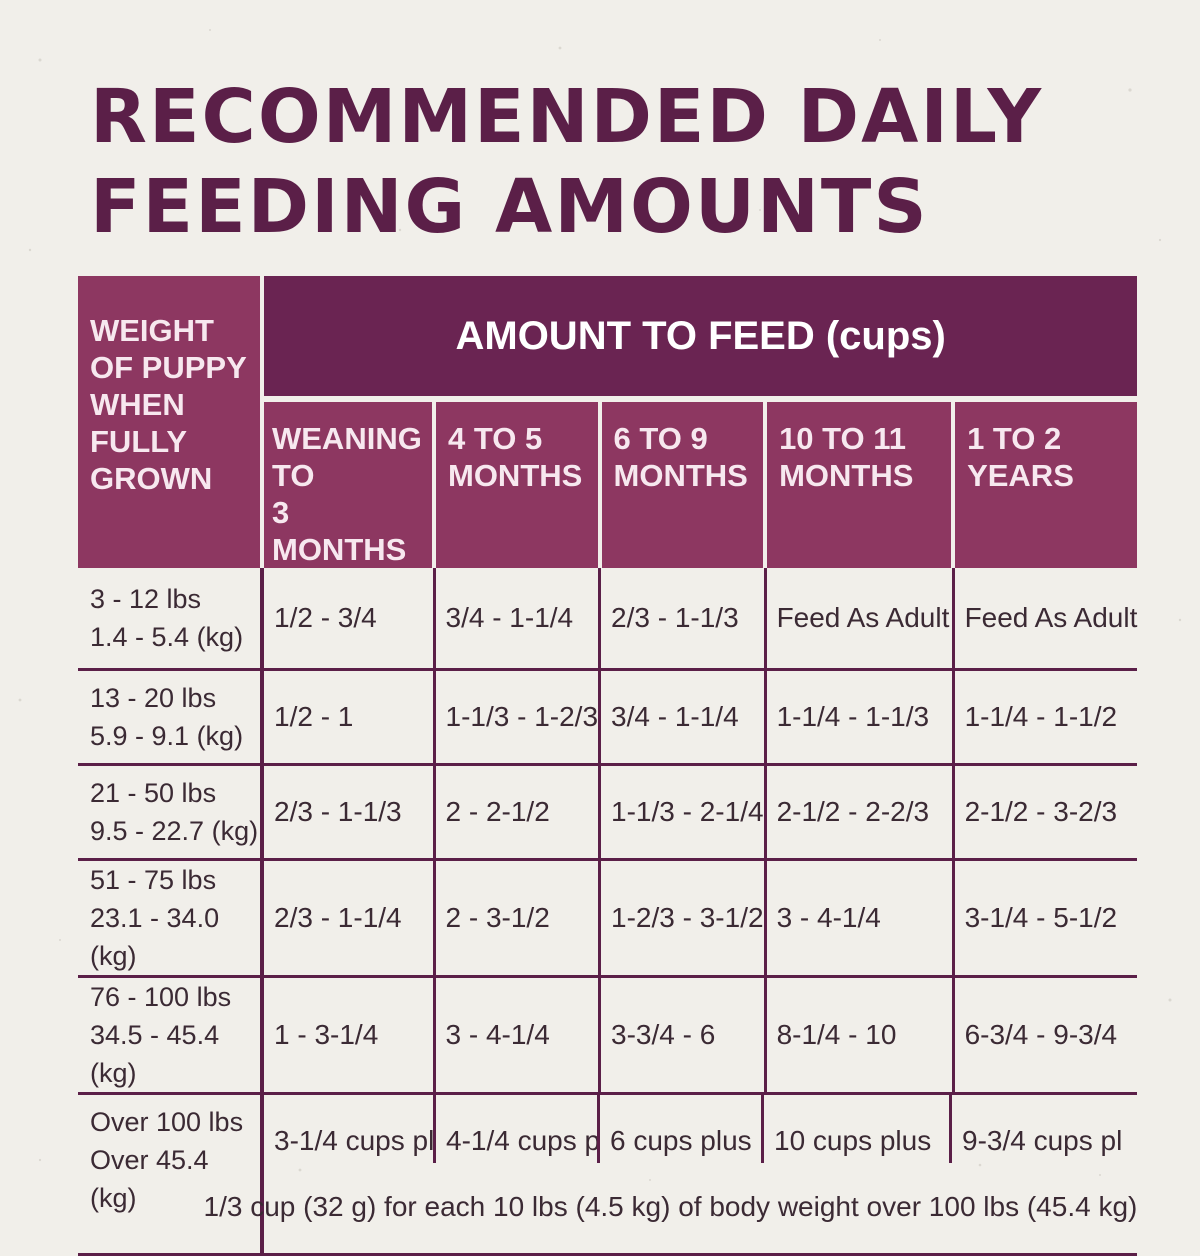 The height and width of the screenshot is (1256, 1200). What do you see at coordinates (683, 918) in the screenshot?
I see `amount-cell: 1-2/3 - 3-1/2` at bounding box center [683, 918].